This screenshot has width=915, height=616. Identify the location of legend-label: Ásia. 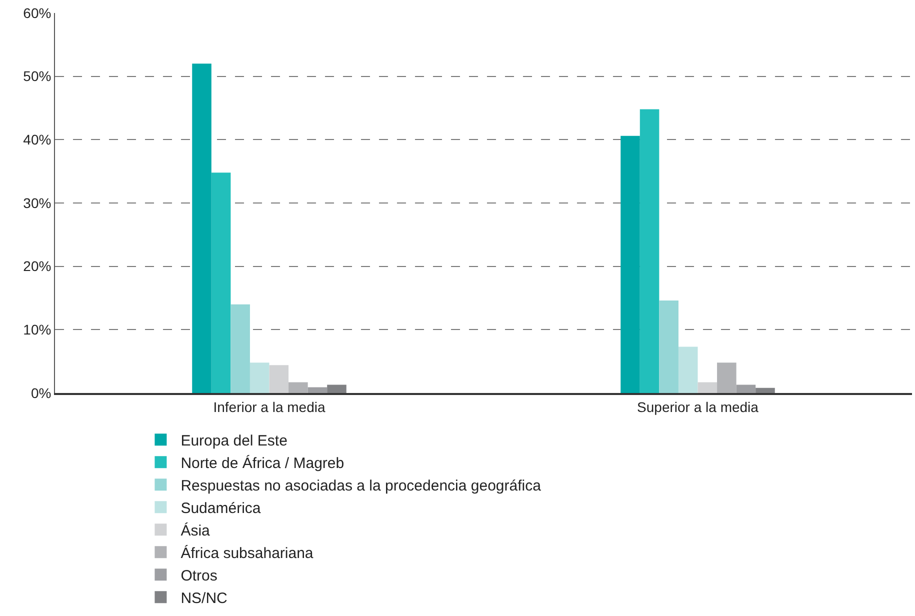
(195, 531).